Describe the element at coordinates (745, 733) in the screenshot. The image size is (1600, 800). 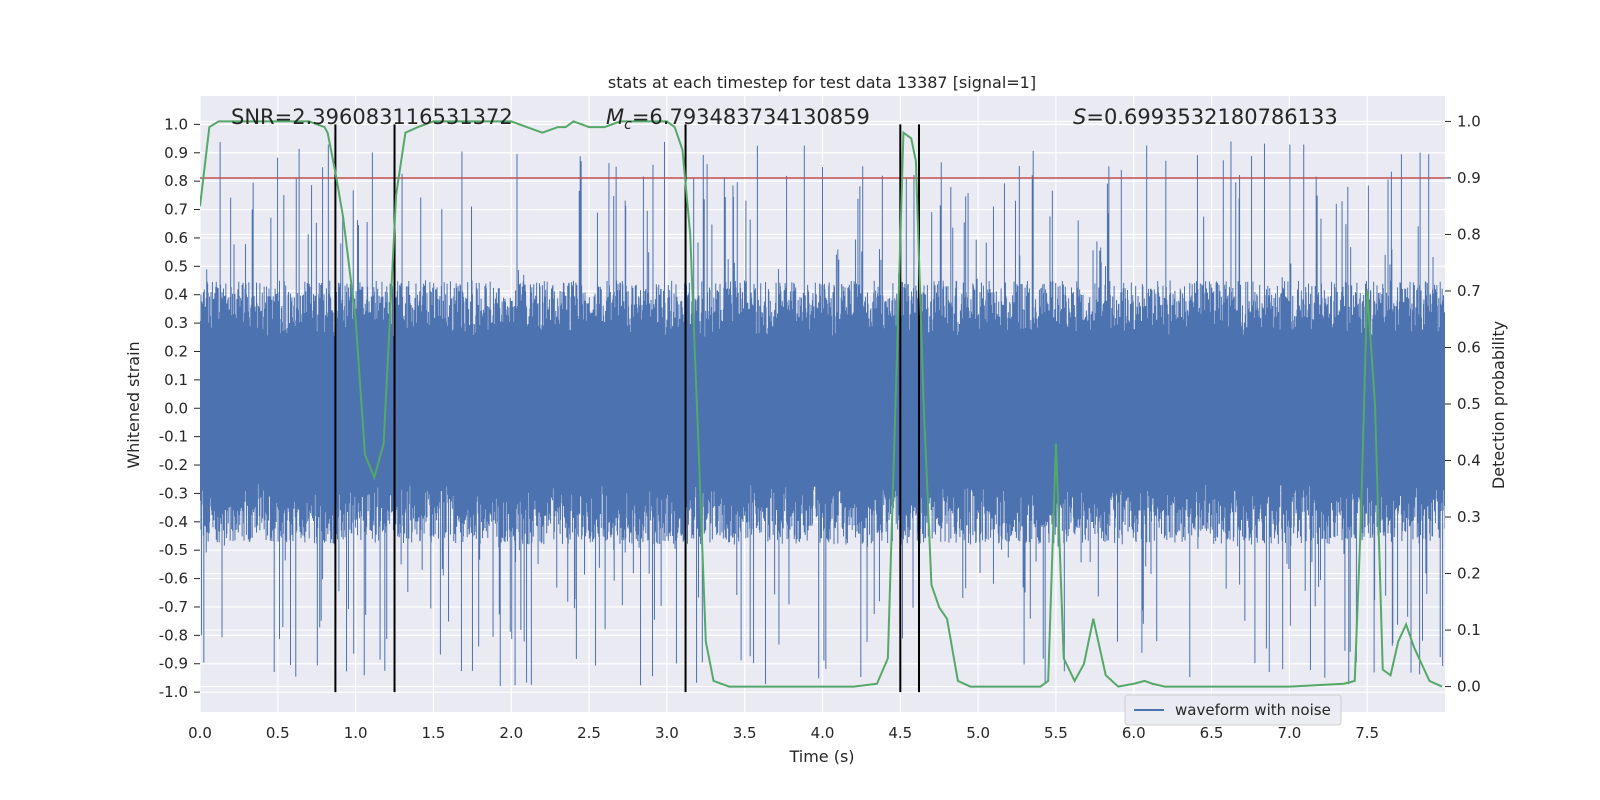
I see `x-tick-label: 3.5` at that location.